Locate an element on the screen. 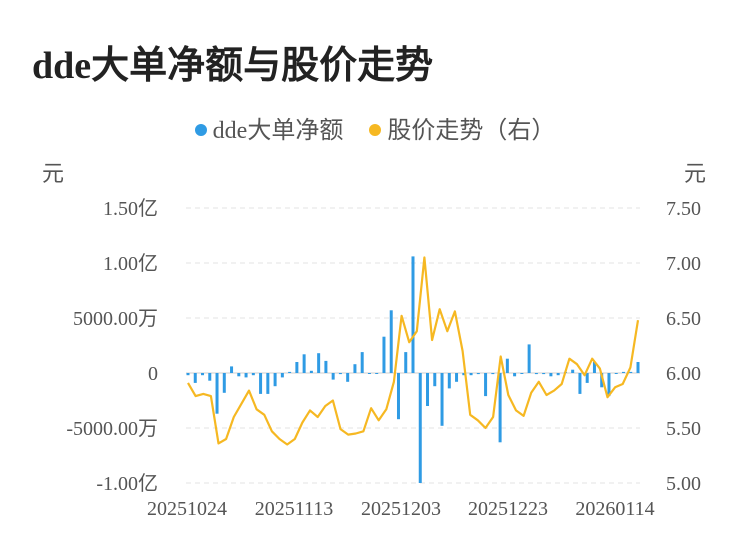 Image resolution: width=750 pixels, height=558 pixels. x-axis-ticks: 20251024 20251113 20251203 20251223 20260114 is located at coordinates (401, 509).